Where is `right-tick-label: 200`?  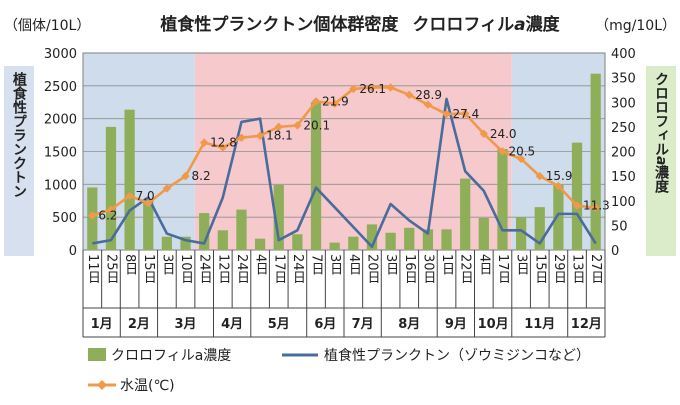
right-tick-label: 200 is located at coordinates (623, 153).